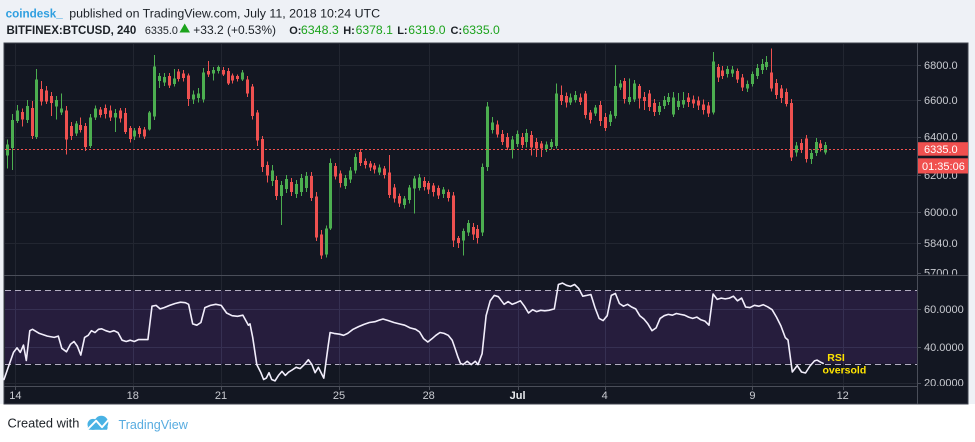 The height and width of the screenshot is (442, 975). I want to click on svg-text: L:, so click(402, 31).